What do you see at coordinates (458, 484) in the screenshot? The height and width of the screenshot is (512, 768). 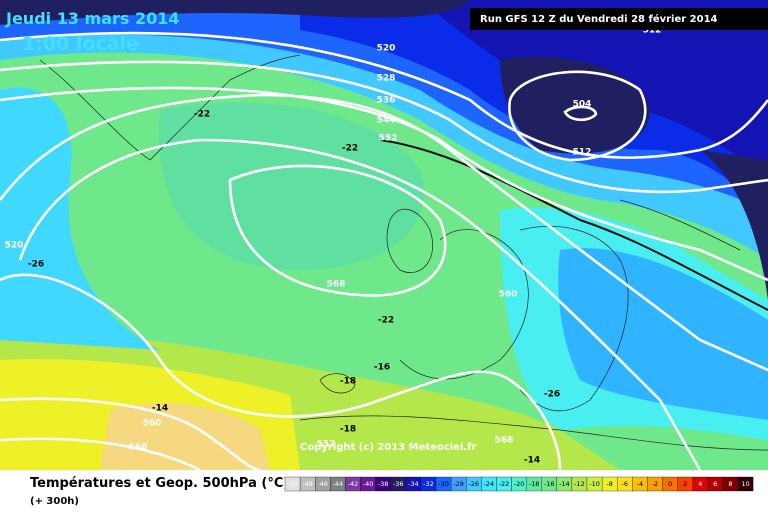 I see `scale-label: -28` at bounding box center [458, 484].